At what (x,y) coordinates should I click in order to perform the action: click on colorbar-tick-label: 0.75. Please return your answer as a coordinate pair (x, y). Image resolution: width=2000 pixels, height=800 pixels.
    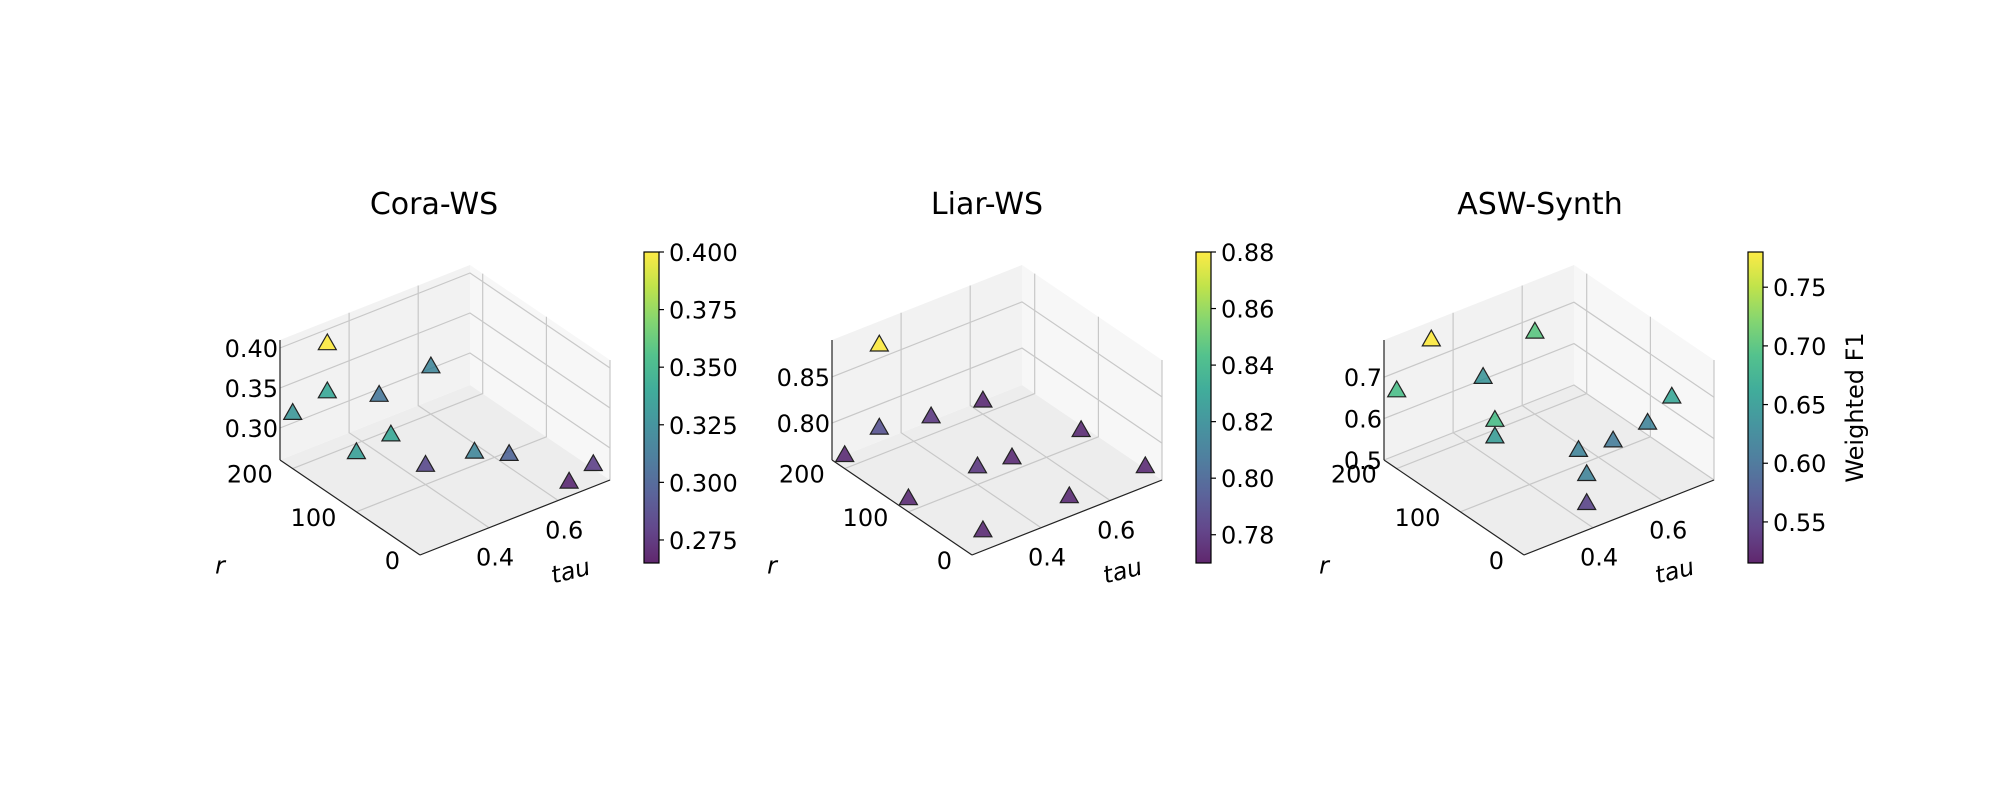
    Looking at the image, I should click on (1799, 288).